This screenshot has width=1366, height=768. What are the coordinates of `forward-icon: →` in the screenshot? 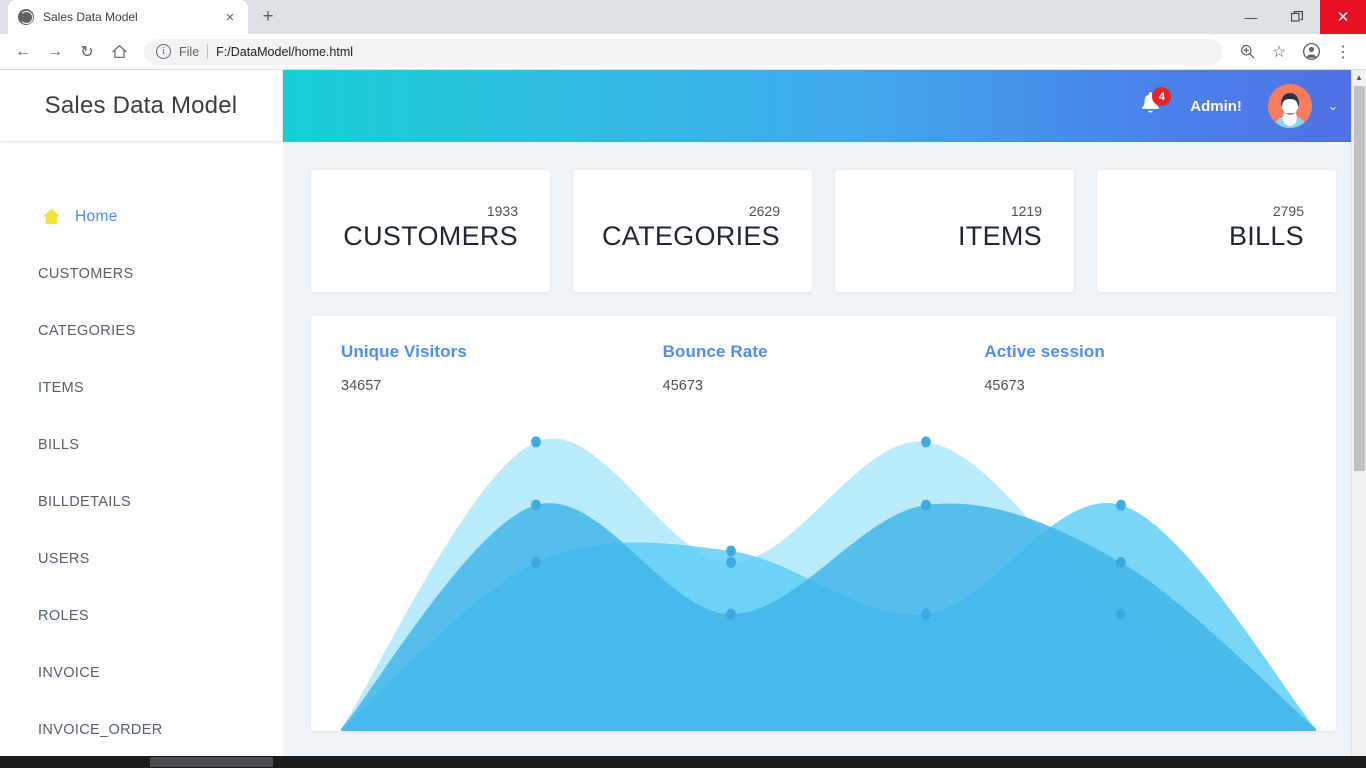 It's located at (55, 51).